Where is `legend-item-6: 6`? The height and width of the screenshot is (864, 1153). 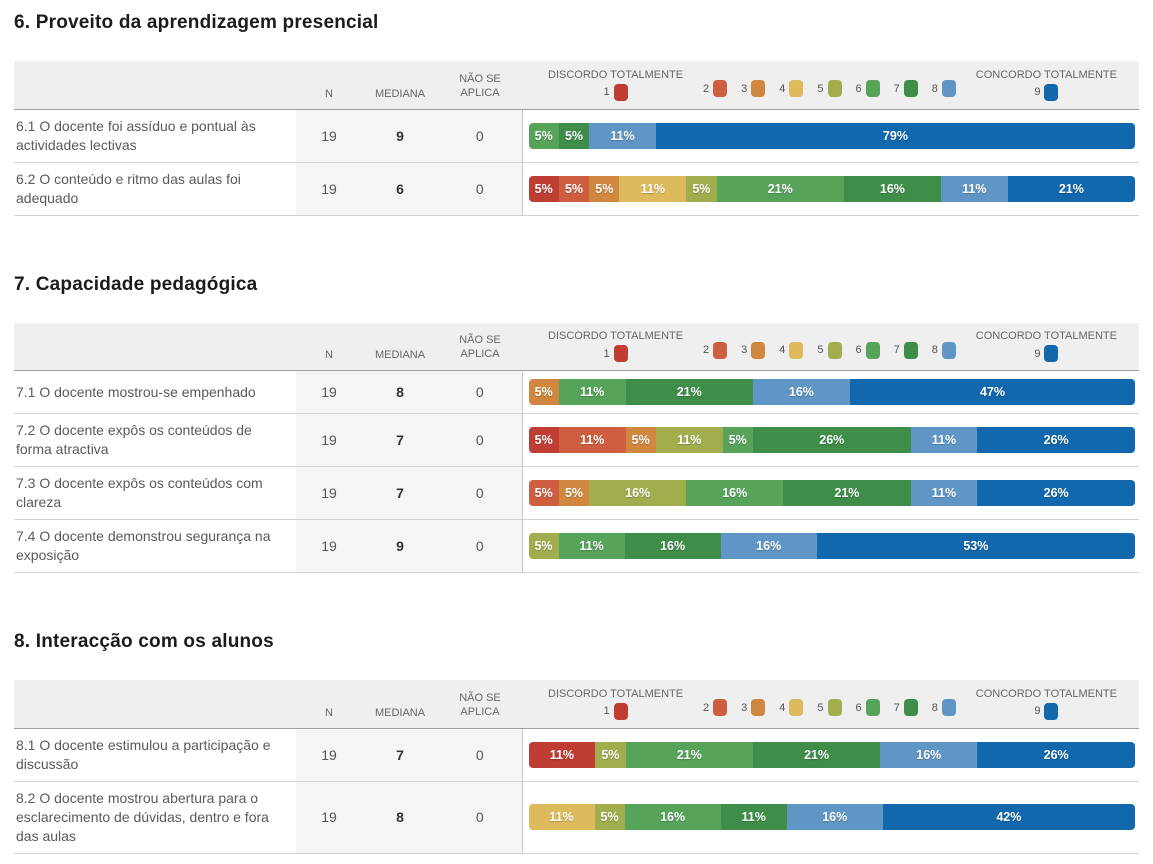
legend-item-6: 6 is located at coordinates (867, 89).